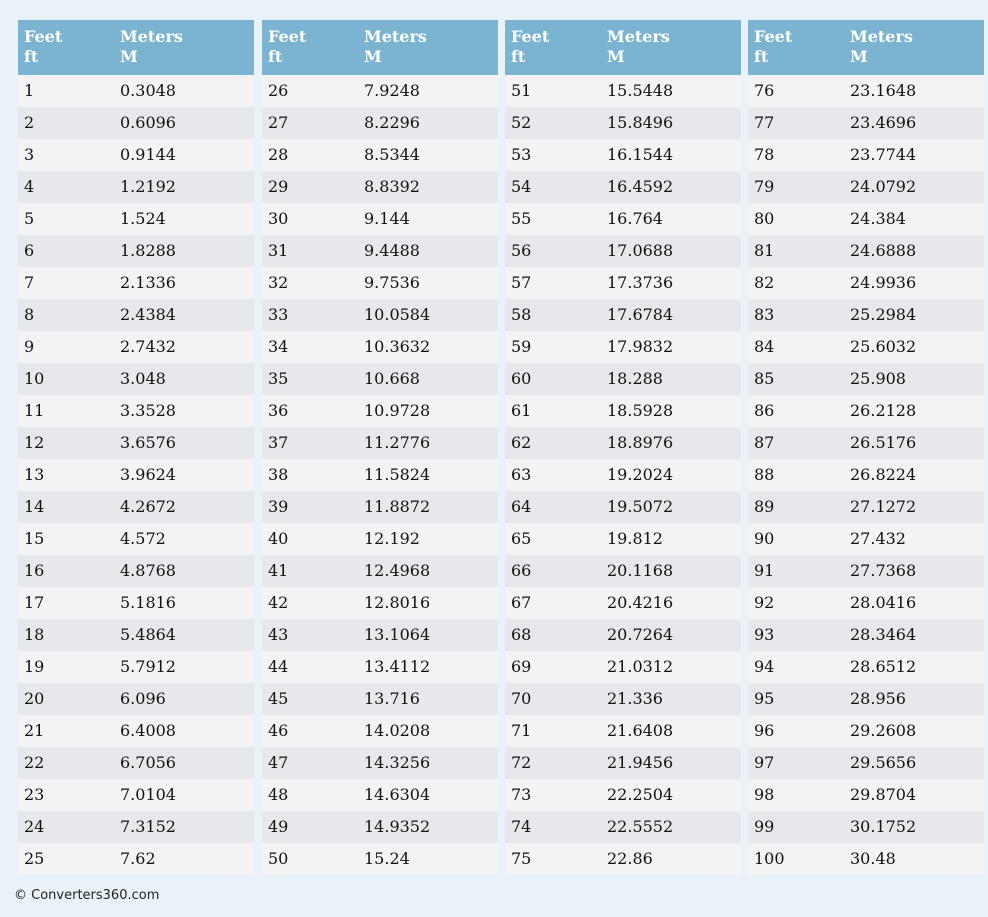 The width and height of the screenshot is (988, 917). I want to click on meters-cell: 18.8976, so click(640, 442).